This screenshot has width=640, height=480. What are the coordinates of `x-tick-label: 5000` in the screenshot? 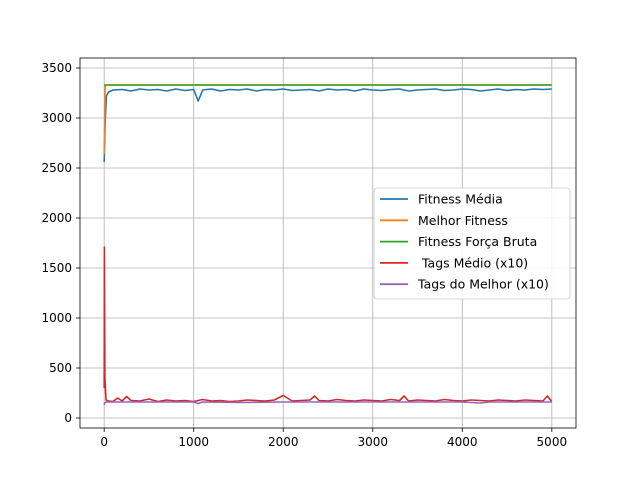 It's located at (552, 442).